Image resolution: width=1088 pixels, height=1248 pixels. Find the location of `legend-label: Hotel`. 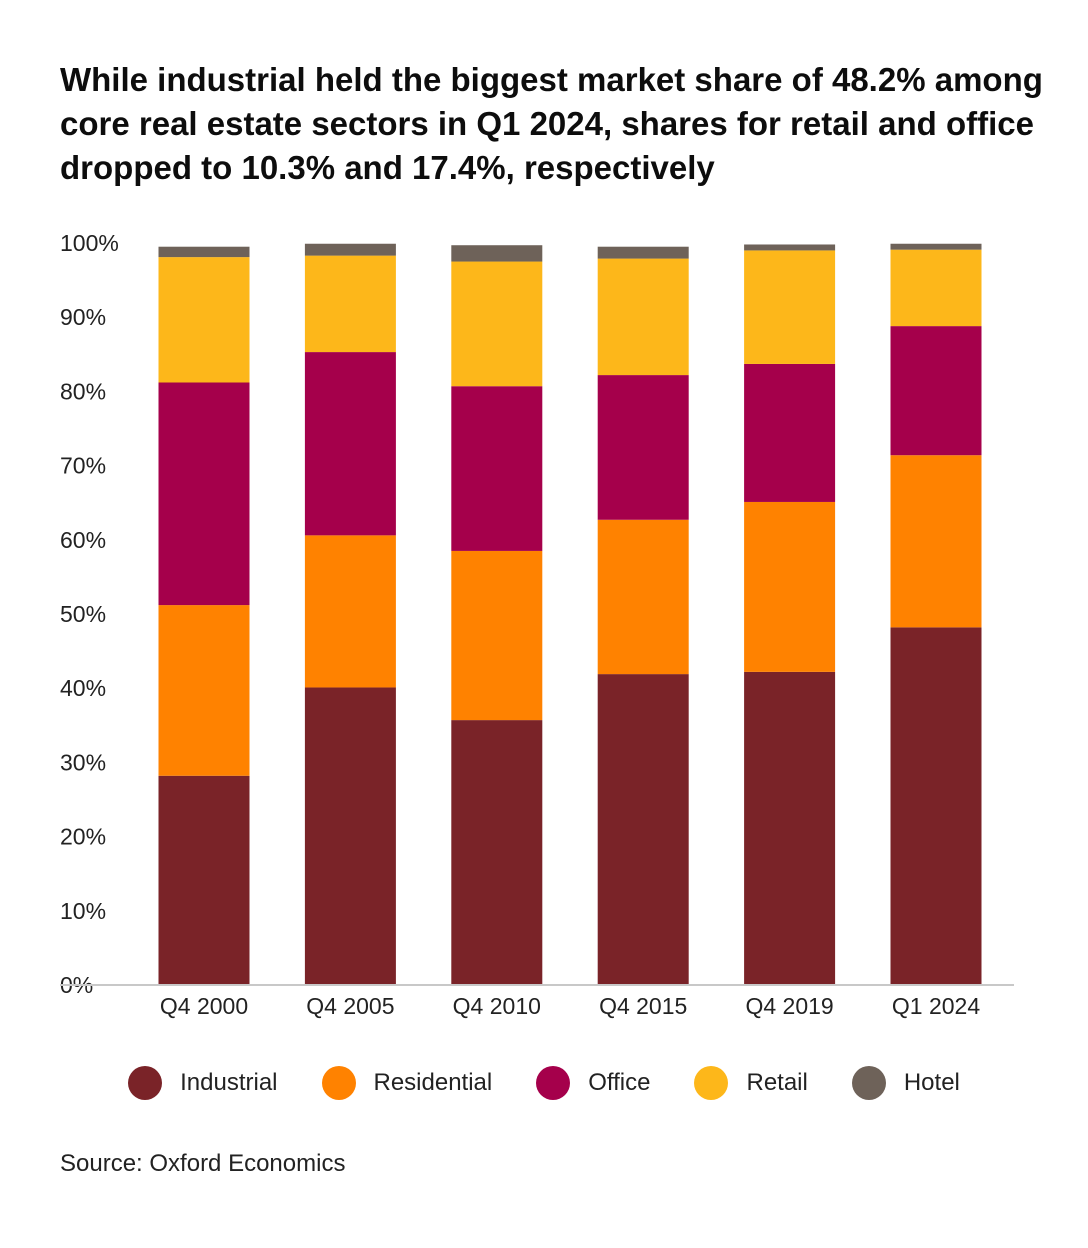

legend-label: Hotel is located at coordinates (931, 1082).